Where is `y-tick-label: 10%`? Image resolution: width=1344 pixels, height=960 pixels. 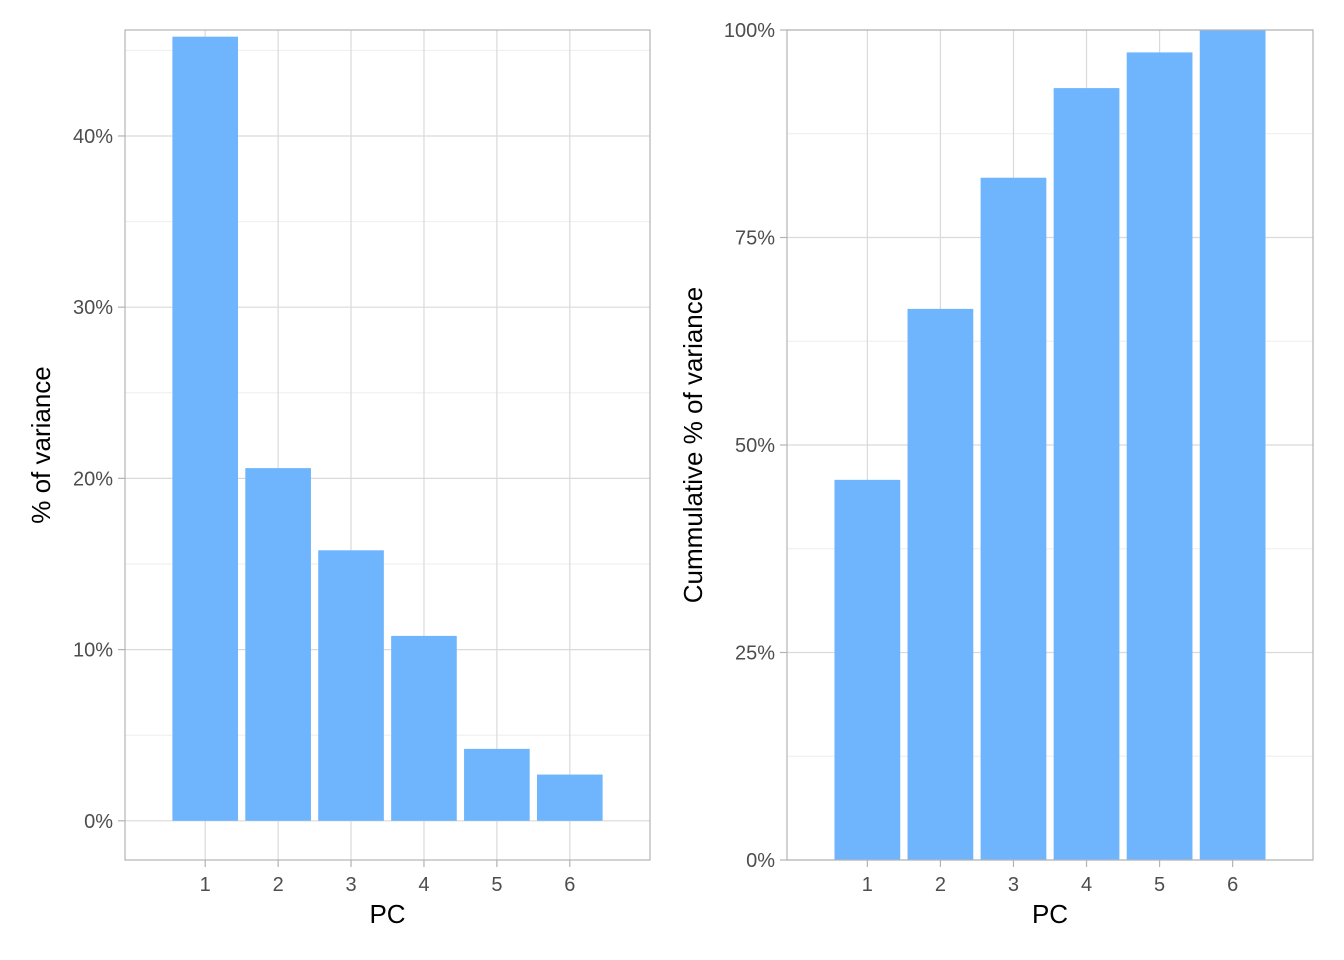 y-tick-label: 10% is located at coordinates (93, 651).